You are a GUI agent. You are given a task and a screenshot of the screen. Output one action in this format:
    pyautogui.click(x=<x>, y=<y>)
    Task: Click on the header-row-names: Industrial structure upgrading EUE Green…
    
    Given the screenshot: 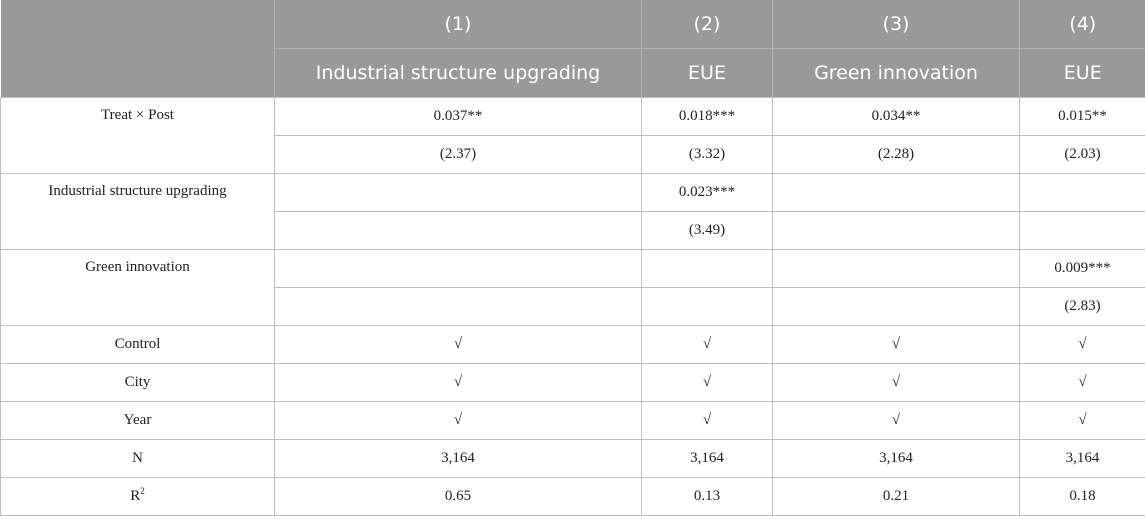 What is the action you would take?
    pyautogui.click(x=573, y=73)
    